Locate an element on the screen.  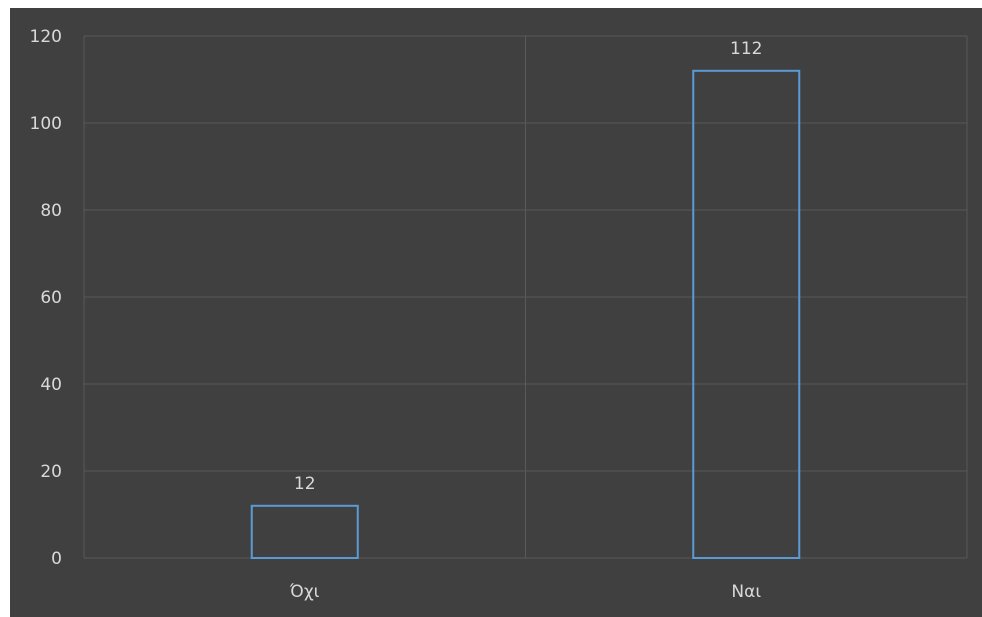
y-tick-label: 40 is located at coordinates (51, 385).